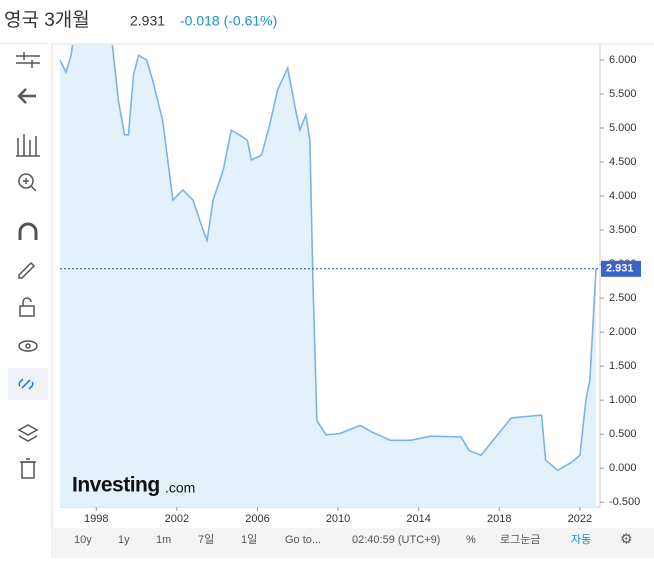  Describe the element at coordinates (624, 502) in the screenshot. I see `y-tick-label: -0.500` at that location.